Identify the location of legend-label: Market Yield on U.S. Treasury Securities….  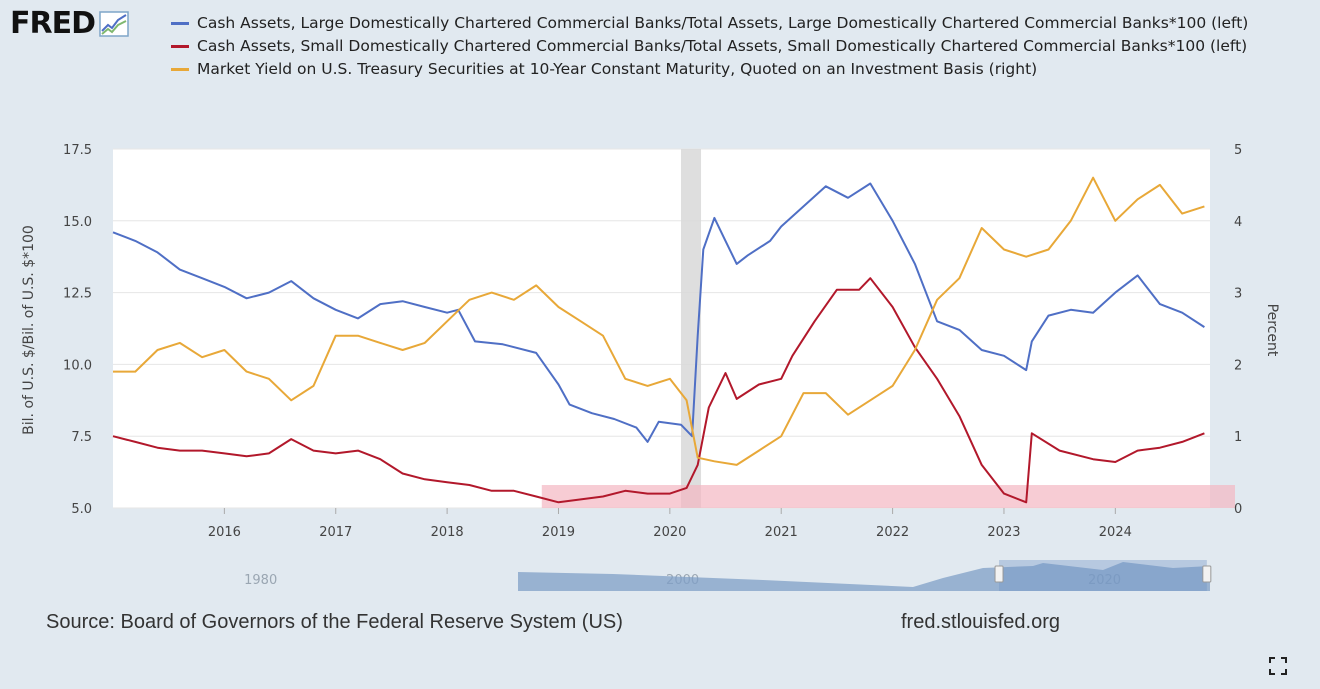
(617, 69).